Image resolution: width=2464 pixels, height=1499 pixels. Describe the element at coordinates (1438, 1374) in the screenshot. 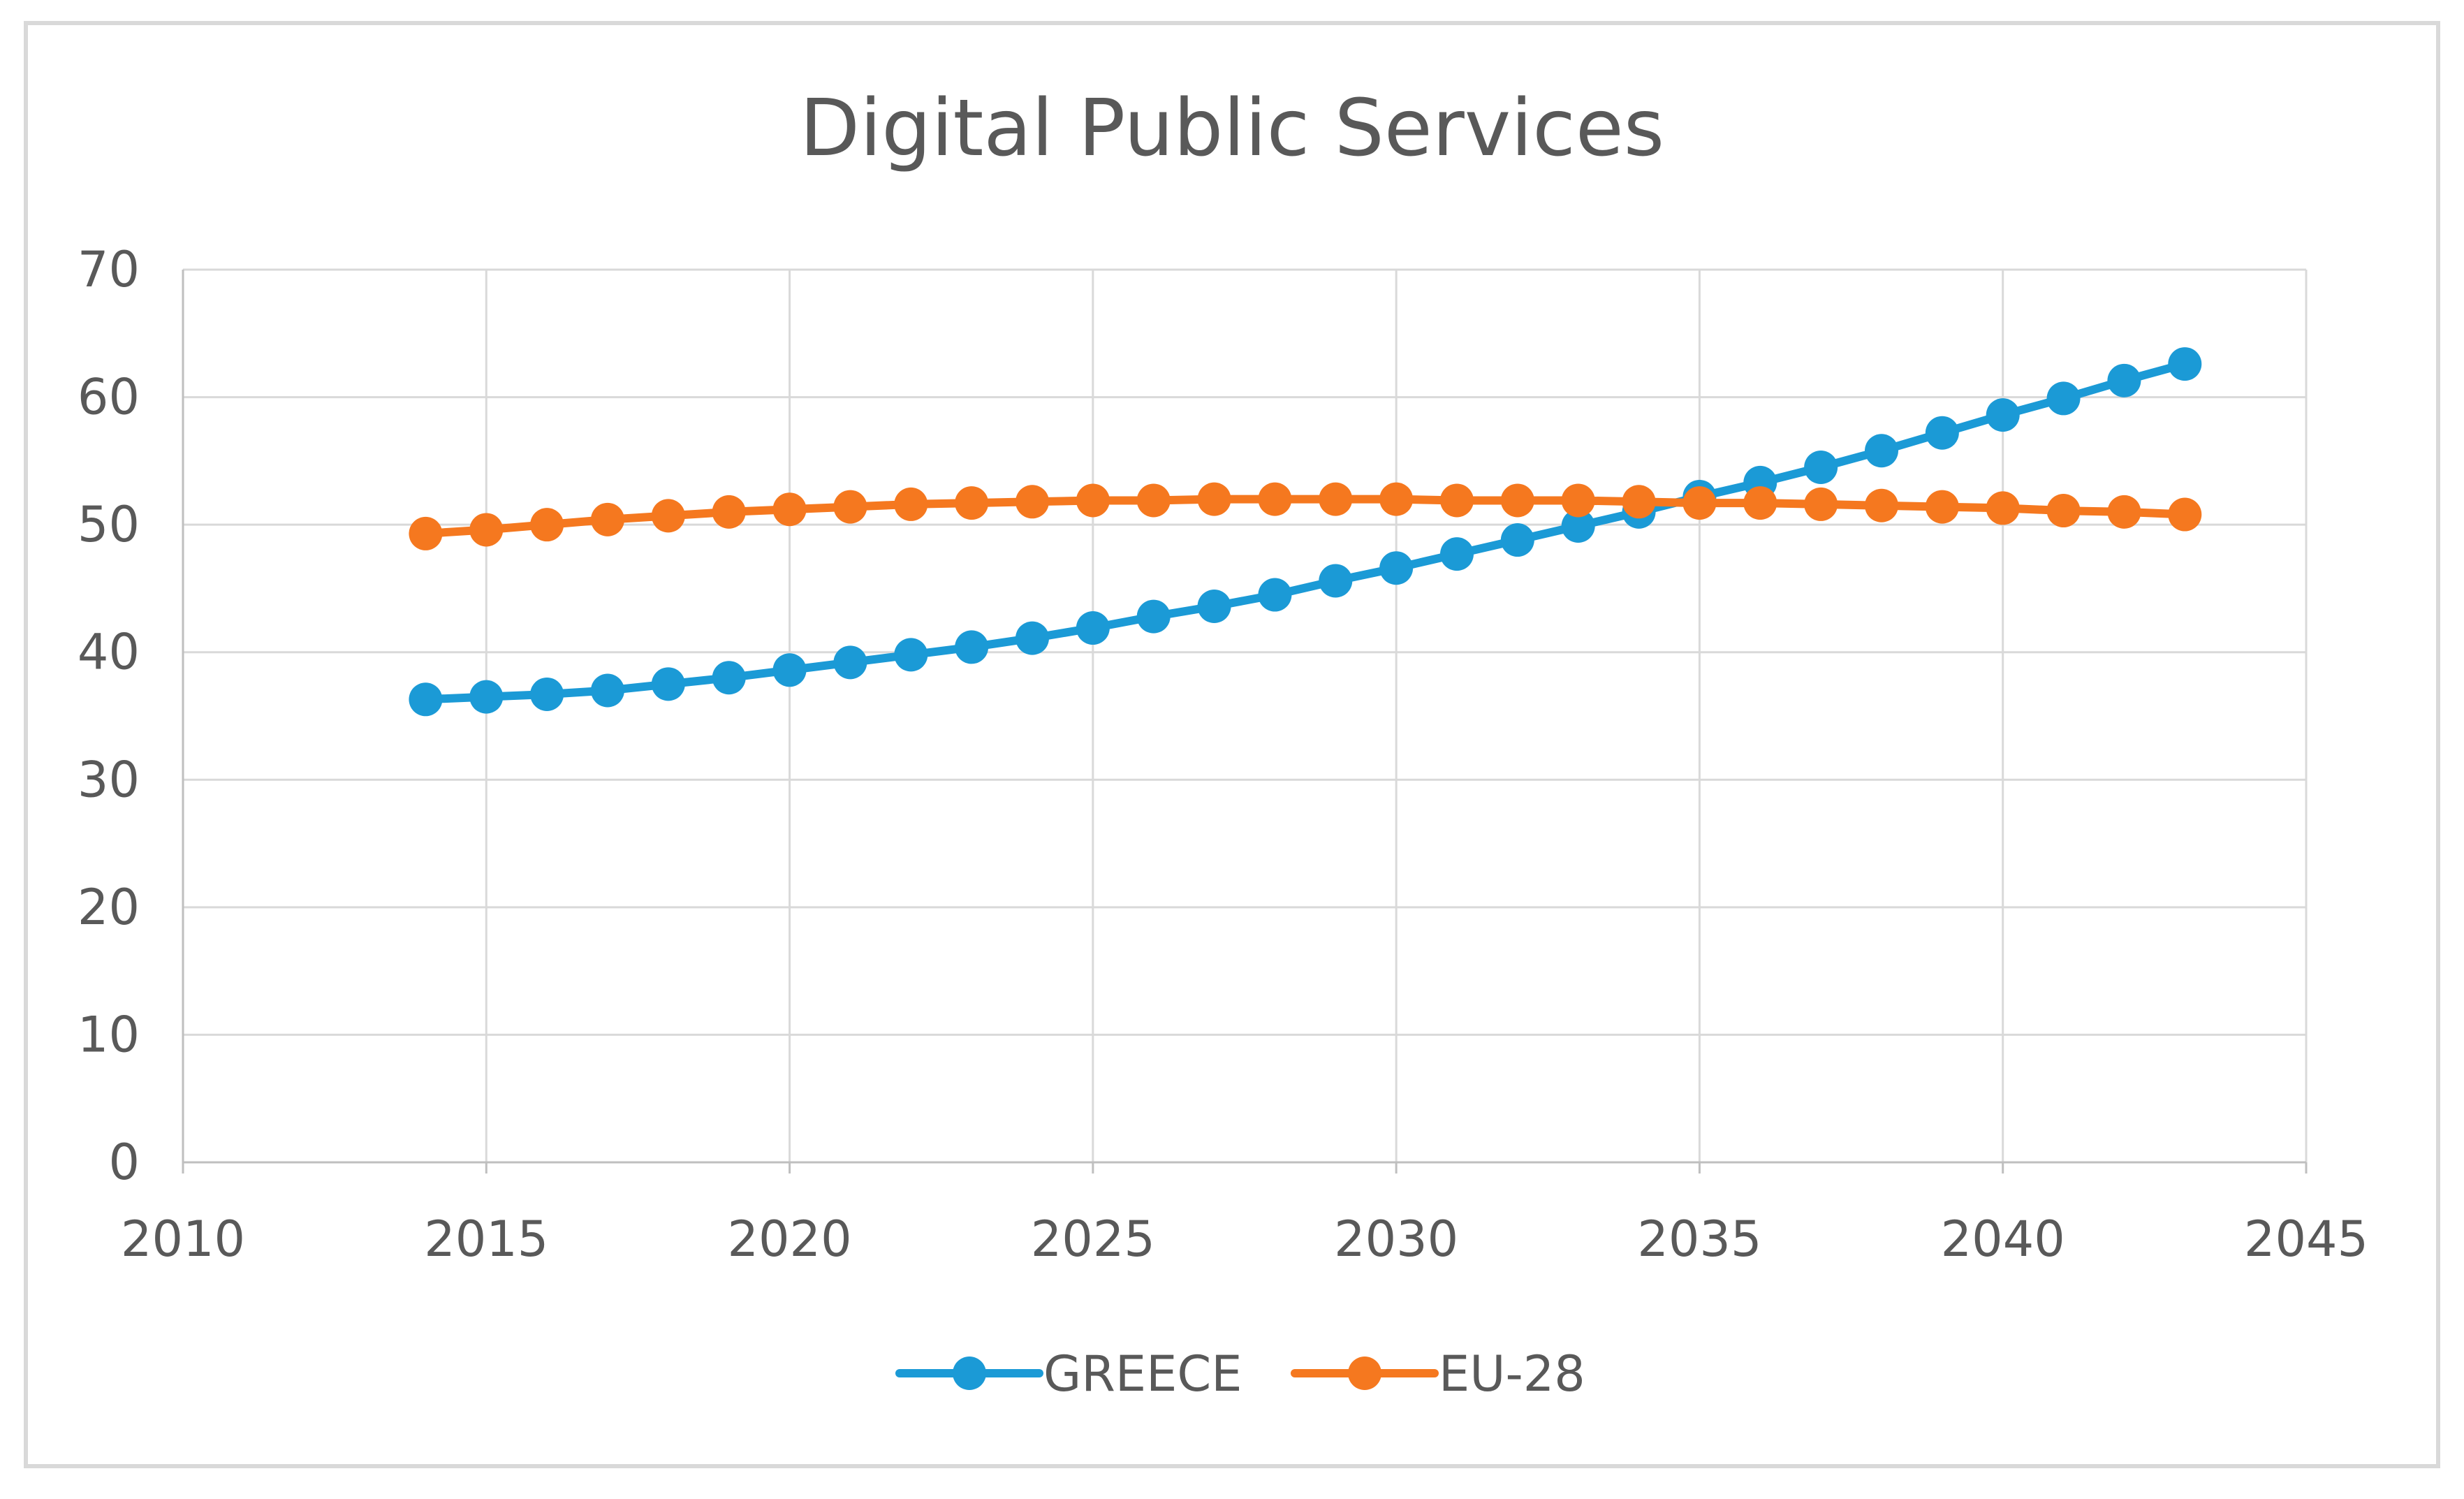

I see `legend-entry-eu-28: EU-28` at that location.